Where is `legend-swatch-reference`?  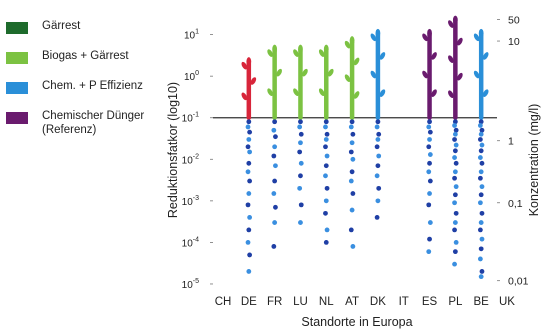
legend-swatch-reference is located at coordinates (17, 118).